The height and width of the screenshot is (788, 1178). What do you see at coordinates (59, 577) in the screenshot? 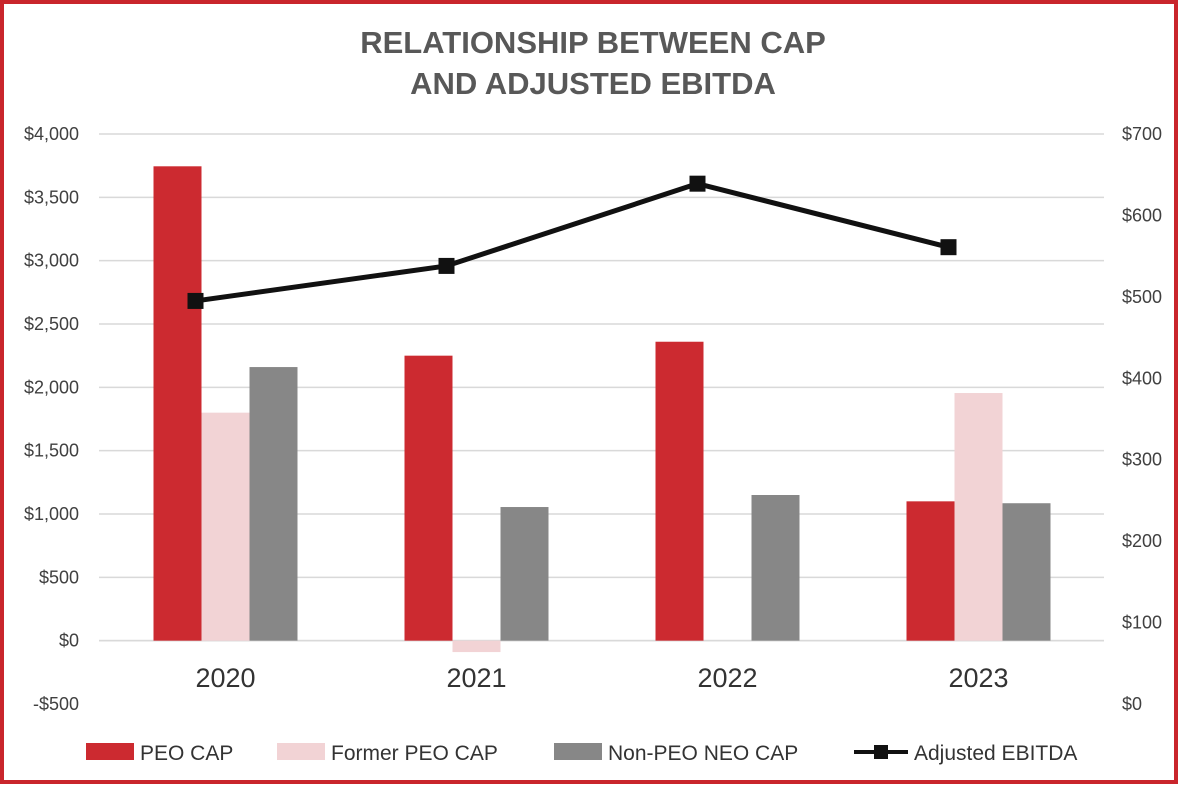
I see `left-tick-label: $500` at bounding box center [59, 577].